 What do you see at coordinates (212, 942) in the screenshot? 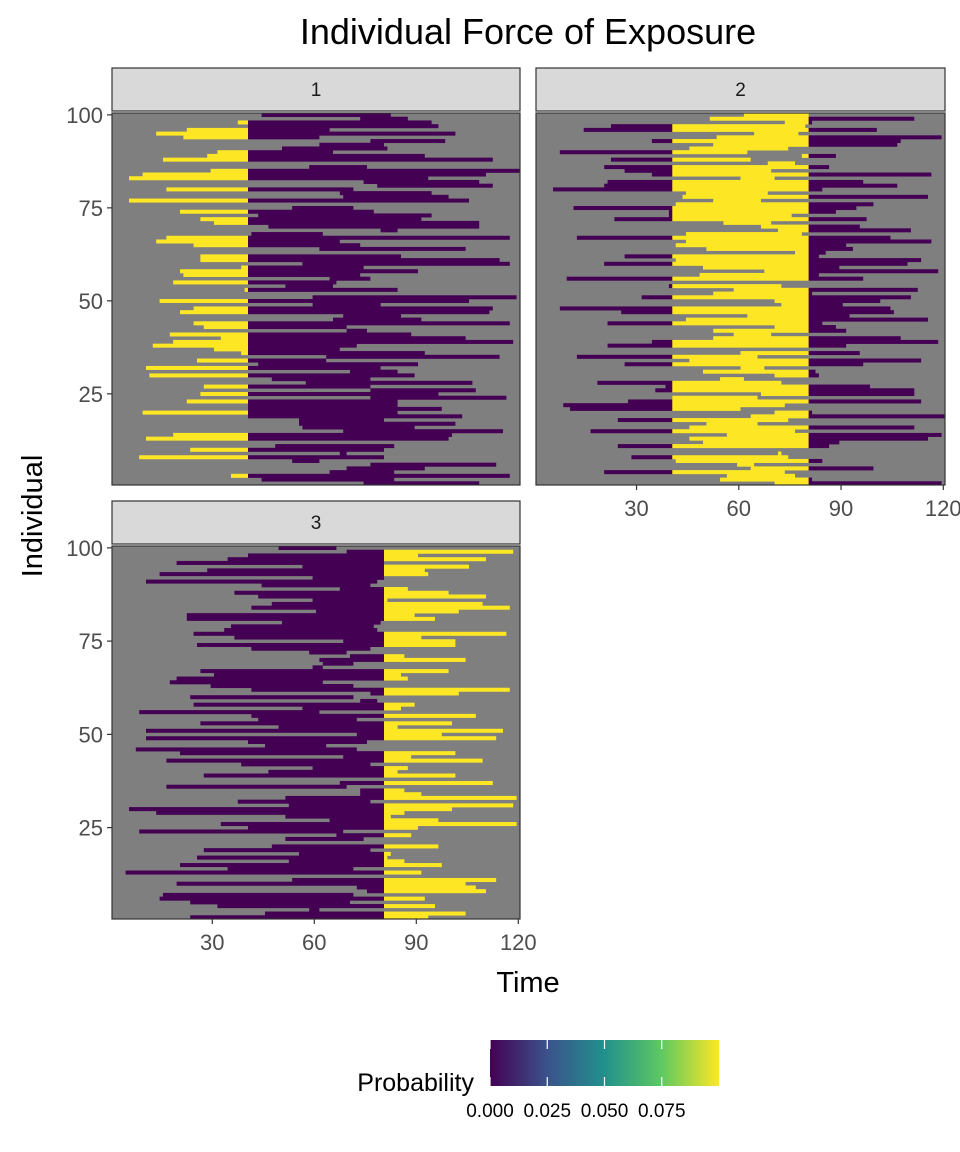
I see `x-tick-label: 30` at bounding box center [212, 942].